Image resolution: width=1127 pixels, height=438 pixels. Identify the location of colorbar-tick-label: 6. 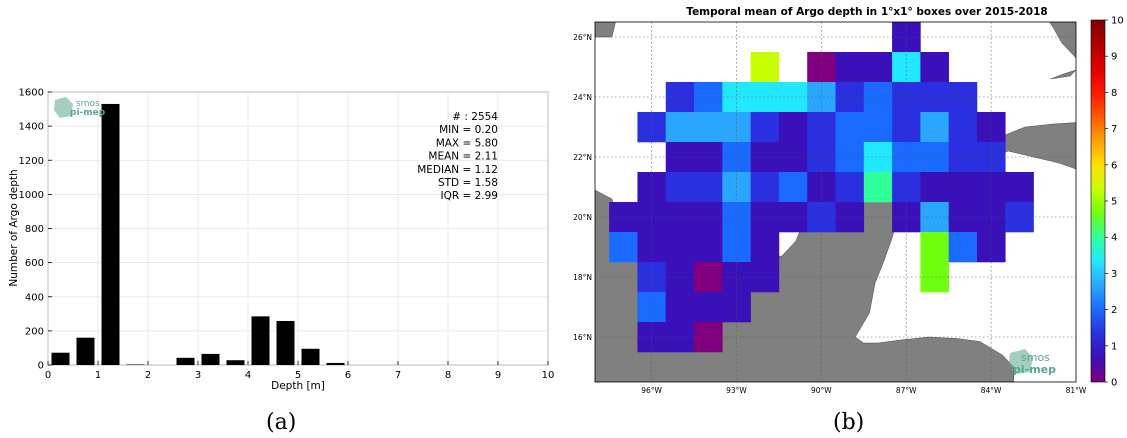
(1114, 165).